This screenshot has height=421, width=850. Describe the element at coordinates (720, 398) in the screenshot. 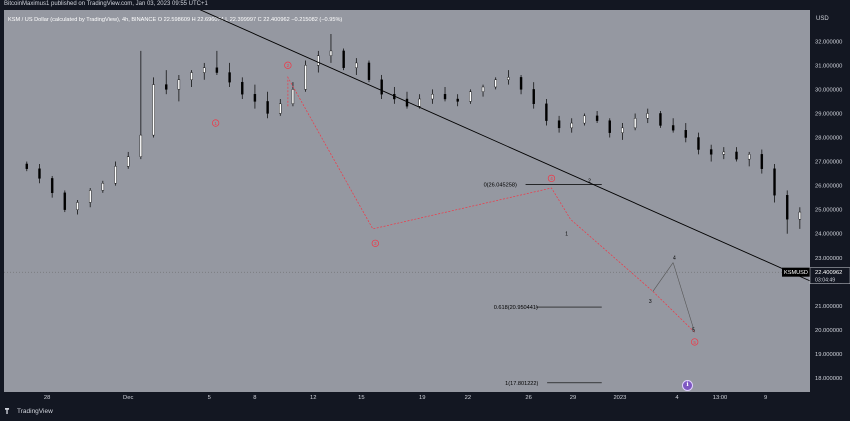

I see `x-tick-label: 13:00` at that location.